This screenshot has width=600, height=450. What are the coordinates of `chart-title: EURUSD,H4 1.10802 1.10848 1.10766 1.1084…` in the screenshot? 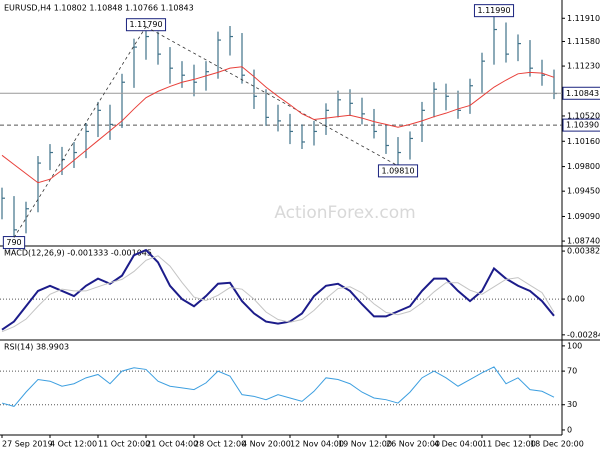 It's located at (99, 8).